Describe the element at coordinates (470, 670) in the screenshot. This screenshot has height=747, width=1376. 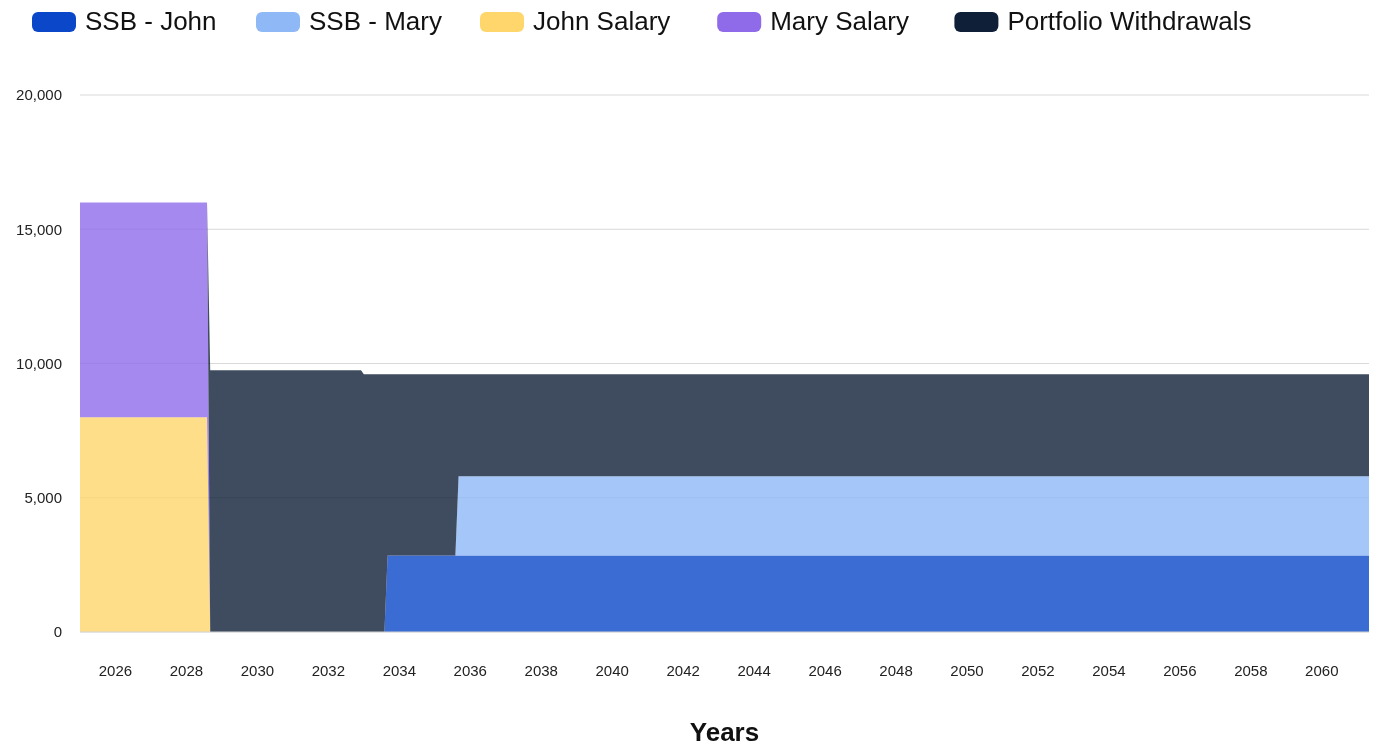
I see `x-tick-label: 2036` at that location.